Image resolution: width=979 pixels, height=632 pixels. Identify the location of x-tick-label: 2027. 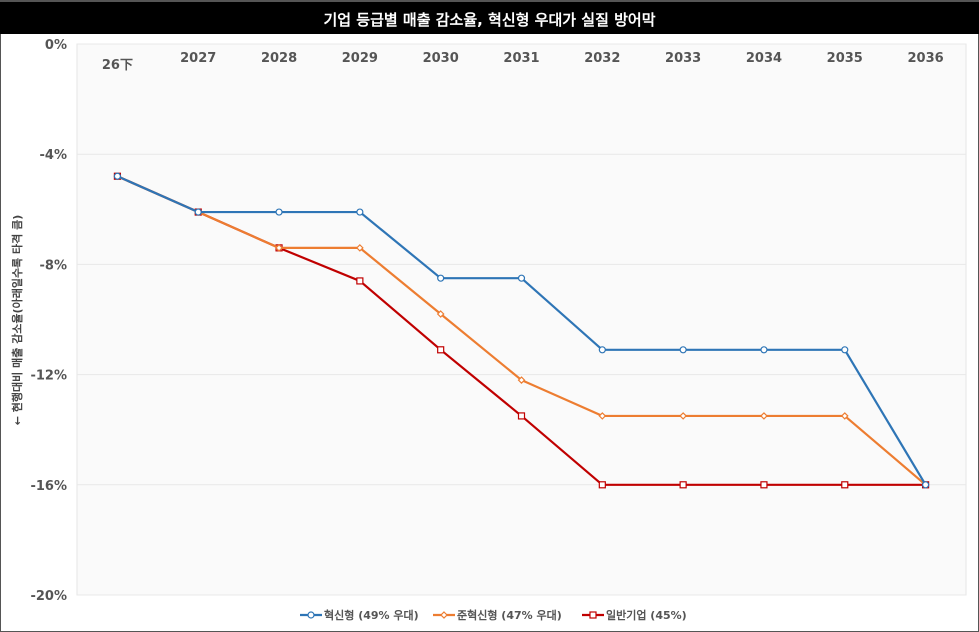
(198, 58).